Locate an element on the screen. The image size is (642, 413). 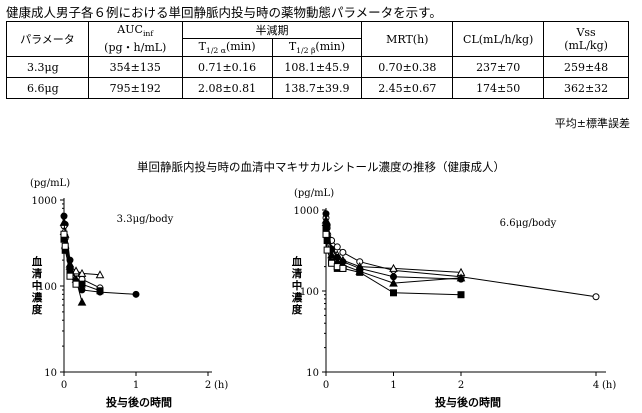
panel-title: 3.3μg/body is located at coordinates (145, 219).